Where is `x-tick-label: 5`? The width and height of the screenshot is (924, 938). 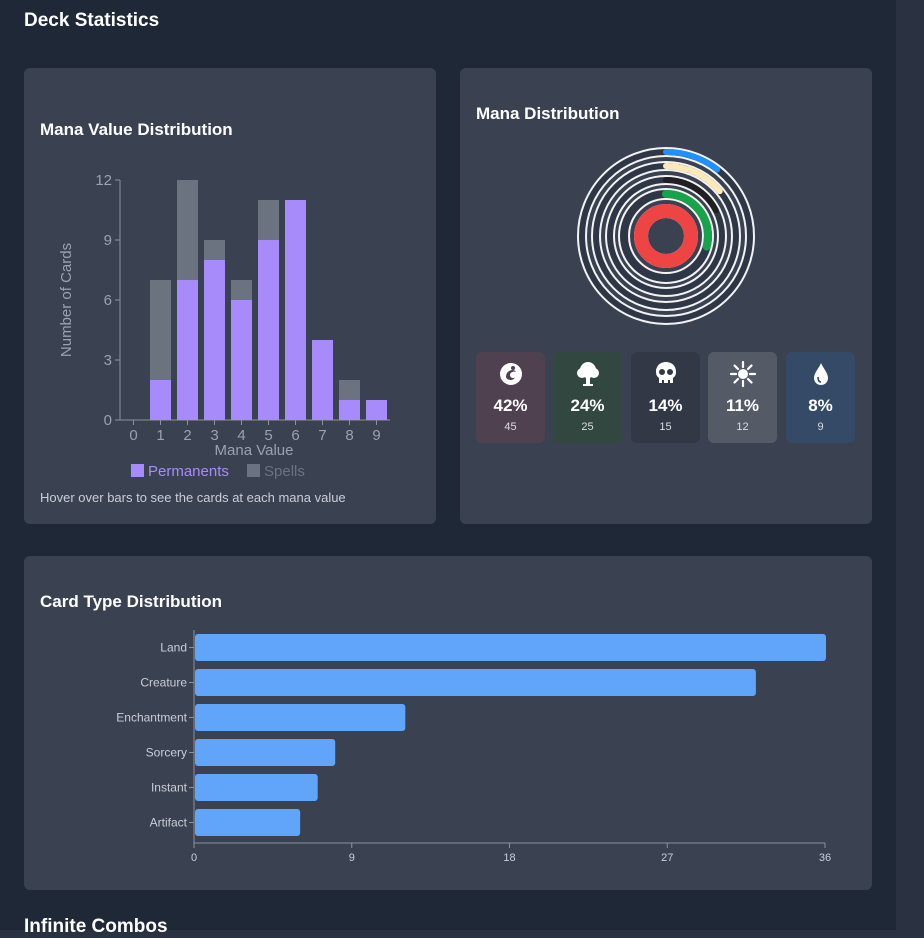
x-tick-label: 5 is located at coordinates (268, 435).